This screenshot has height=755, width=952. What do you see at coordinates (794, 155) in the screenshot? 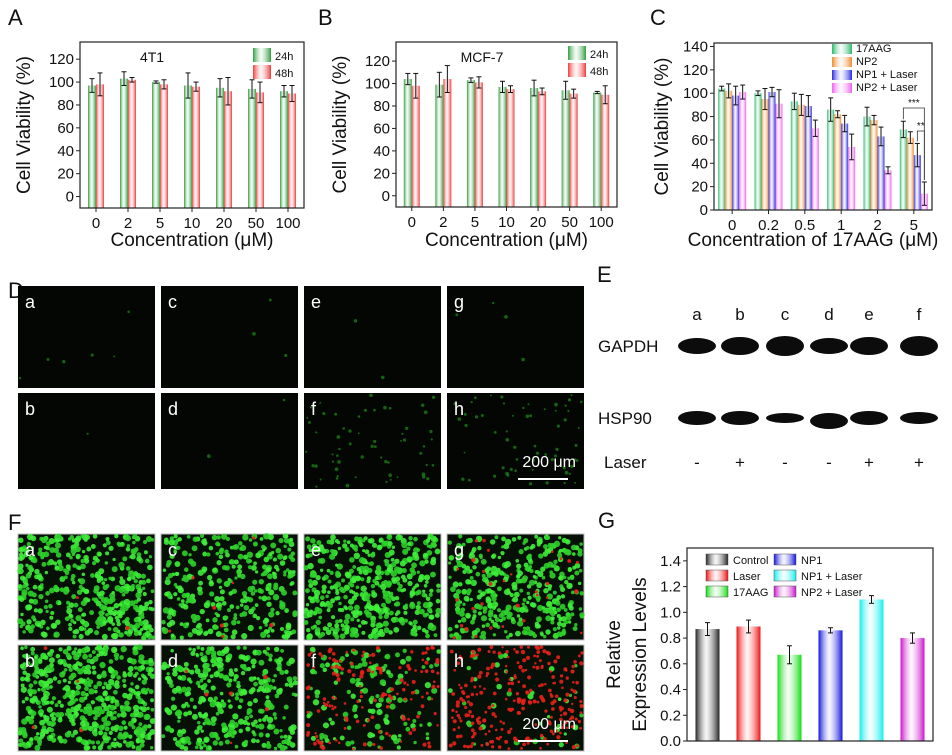
I see `bar-17aag` at bounding box center [794, 155].